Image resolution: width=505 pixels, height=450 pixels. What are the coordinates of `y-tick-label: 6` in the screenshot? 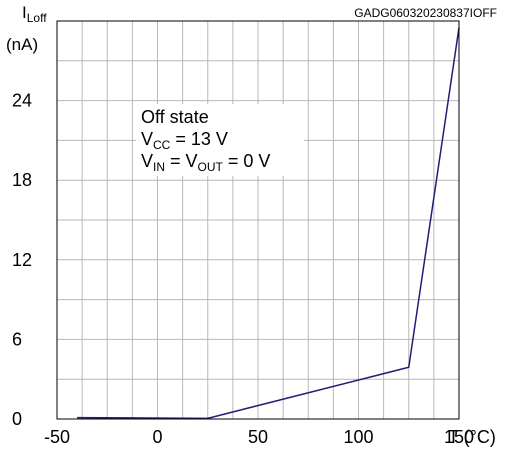 It's located at (17, 339).